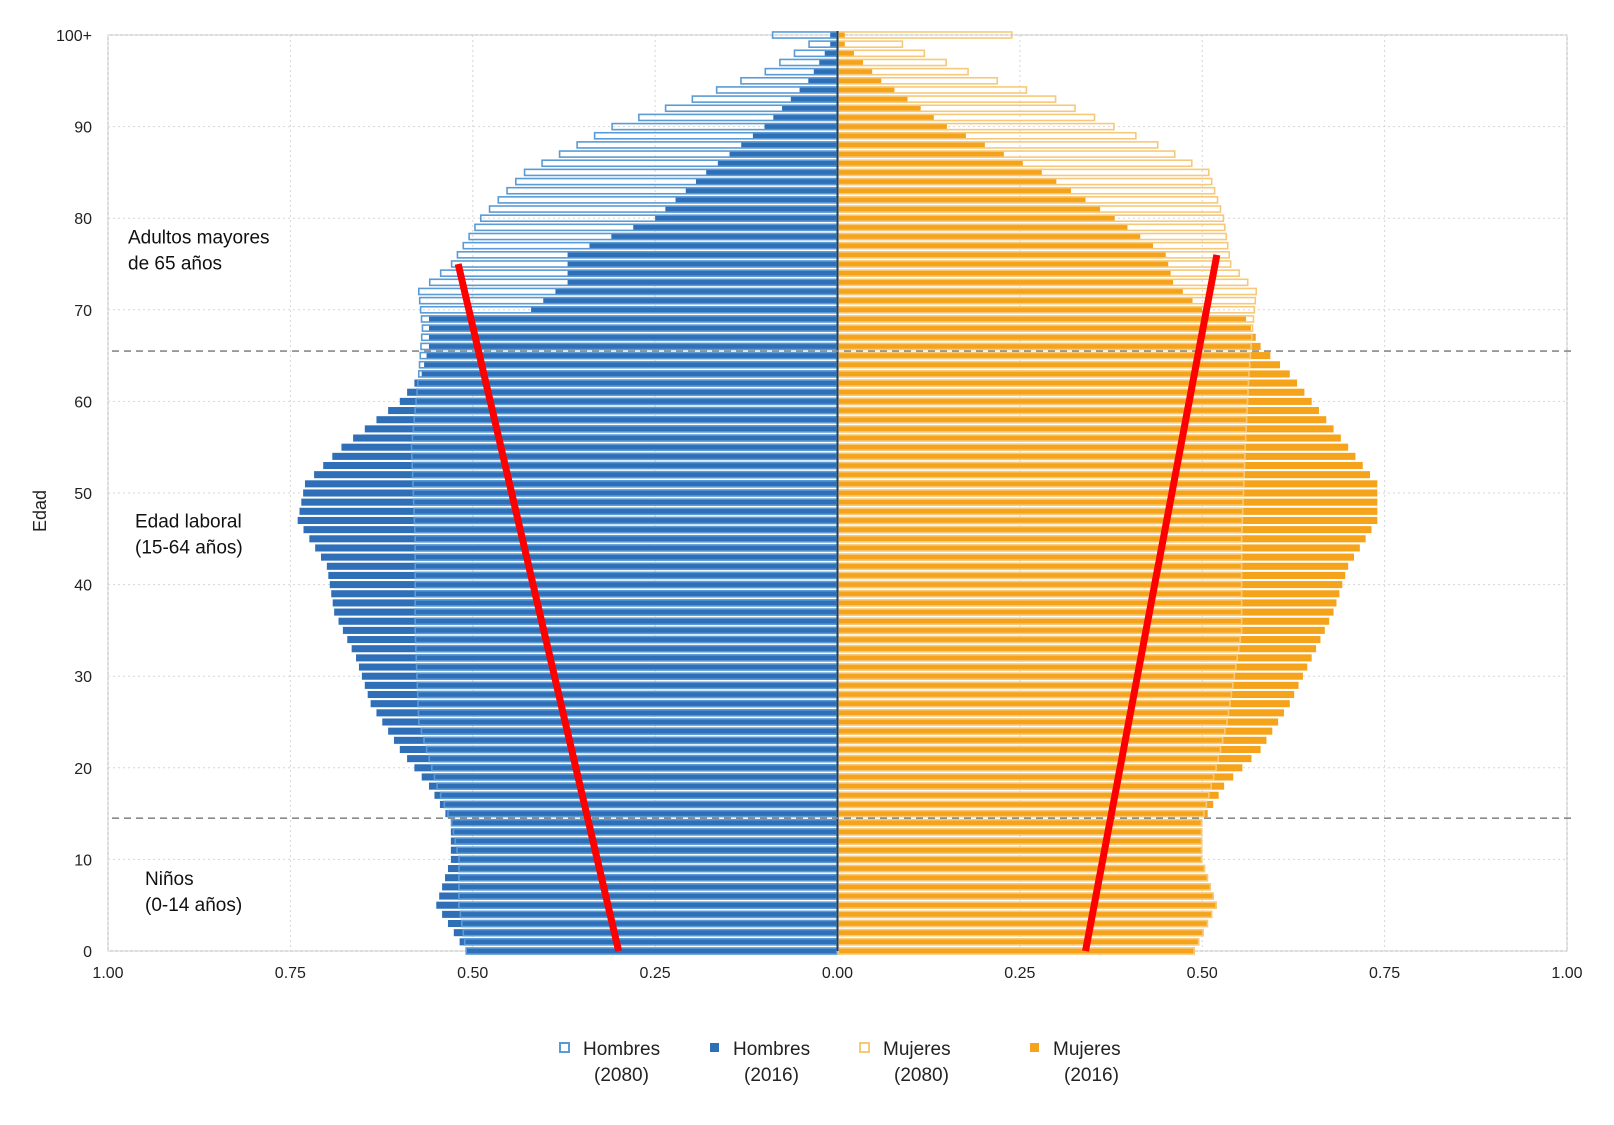 Image resolution: width=1614 pixels, height=1125 pixels. Describe the element at coordinates (655, 973) in the screenshot. I see `x-tick-label: 0.25` at that location.